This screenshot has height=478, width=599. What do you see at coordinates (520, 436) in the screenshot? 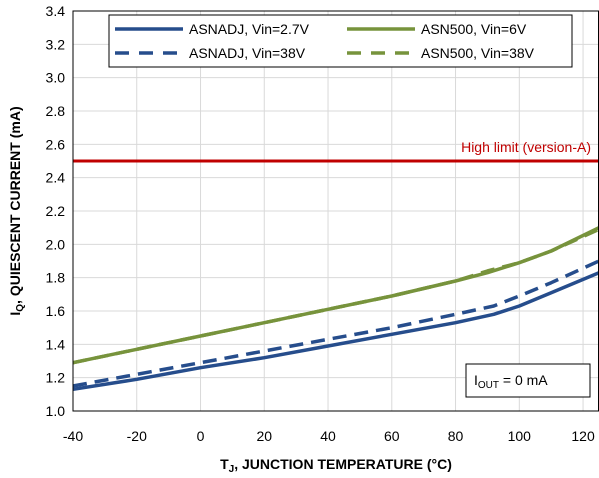
I see `x-tick-label: 100` at bounding box center [520, 436].